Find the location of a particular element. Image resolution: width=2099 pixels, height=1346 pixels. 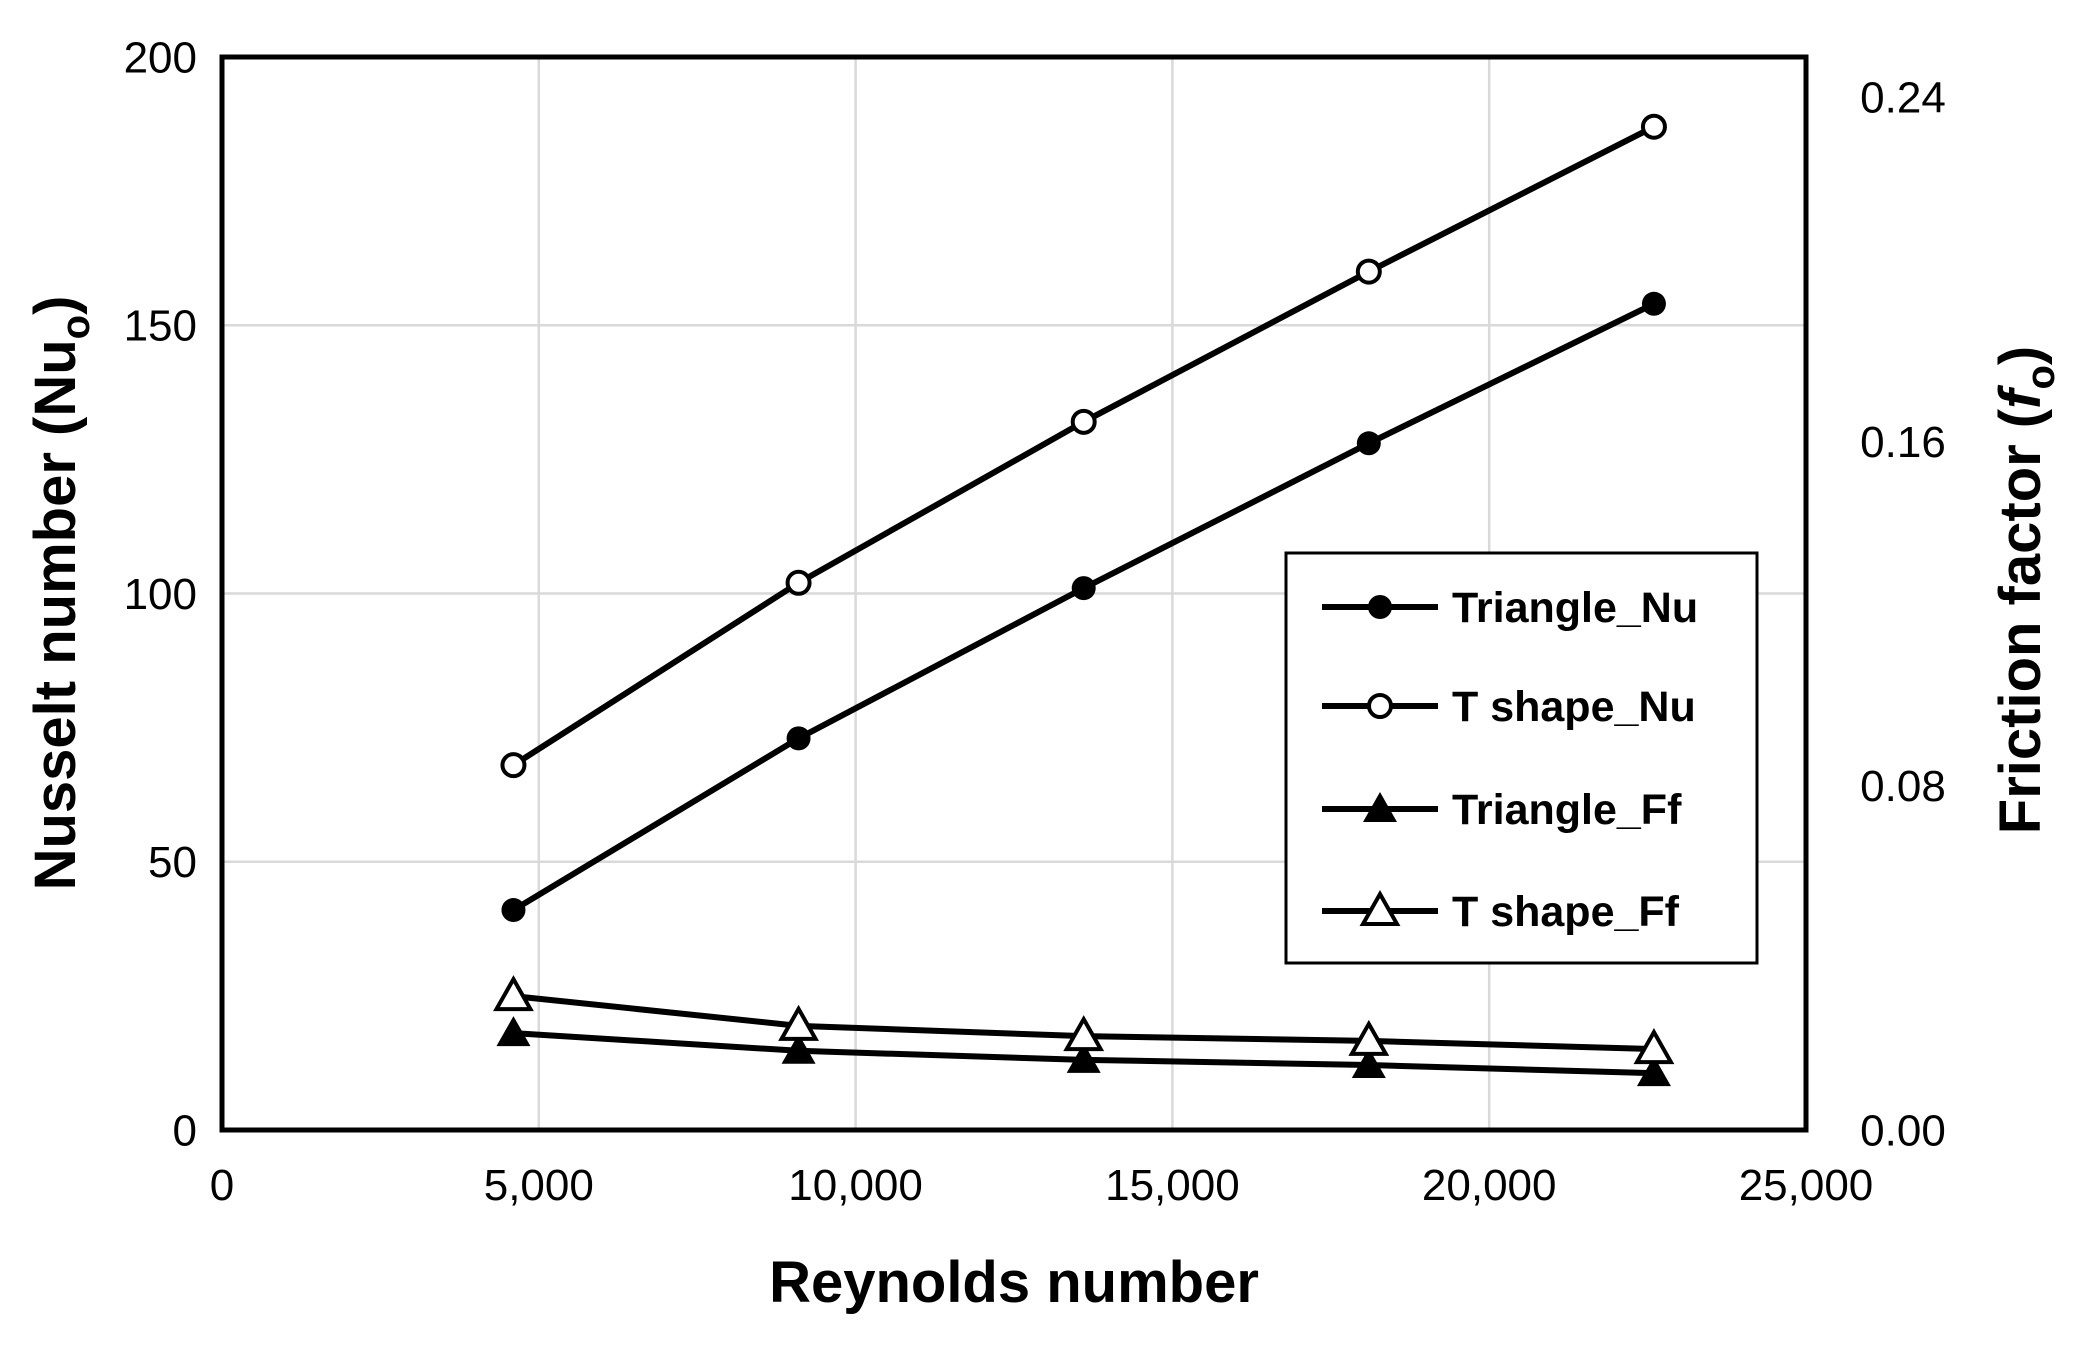

y-right-axis-title-subscript: o is located at coordinates (2041, 377).